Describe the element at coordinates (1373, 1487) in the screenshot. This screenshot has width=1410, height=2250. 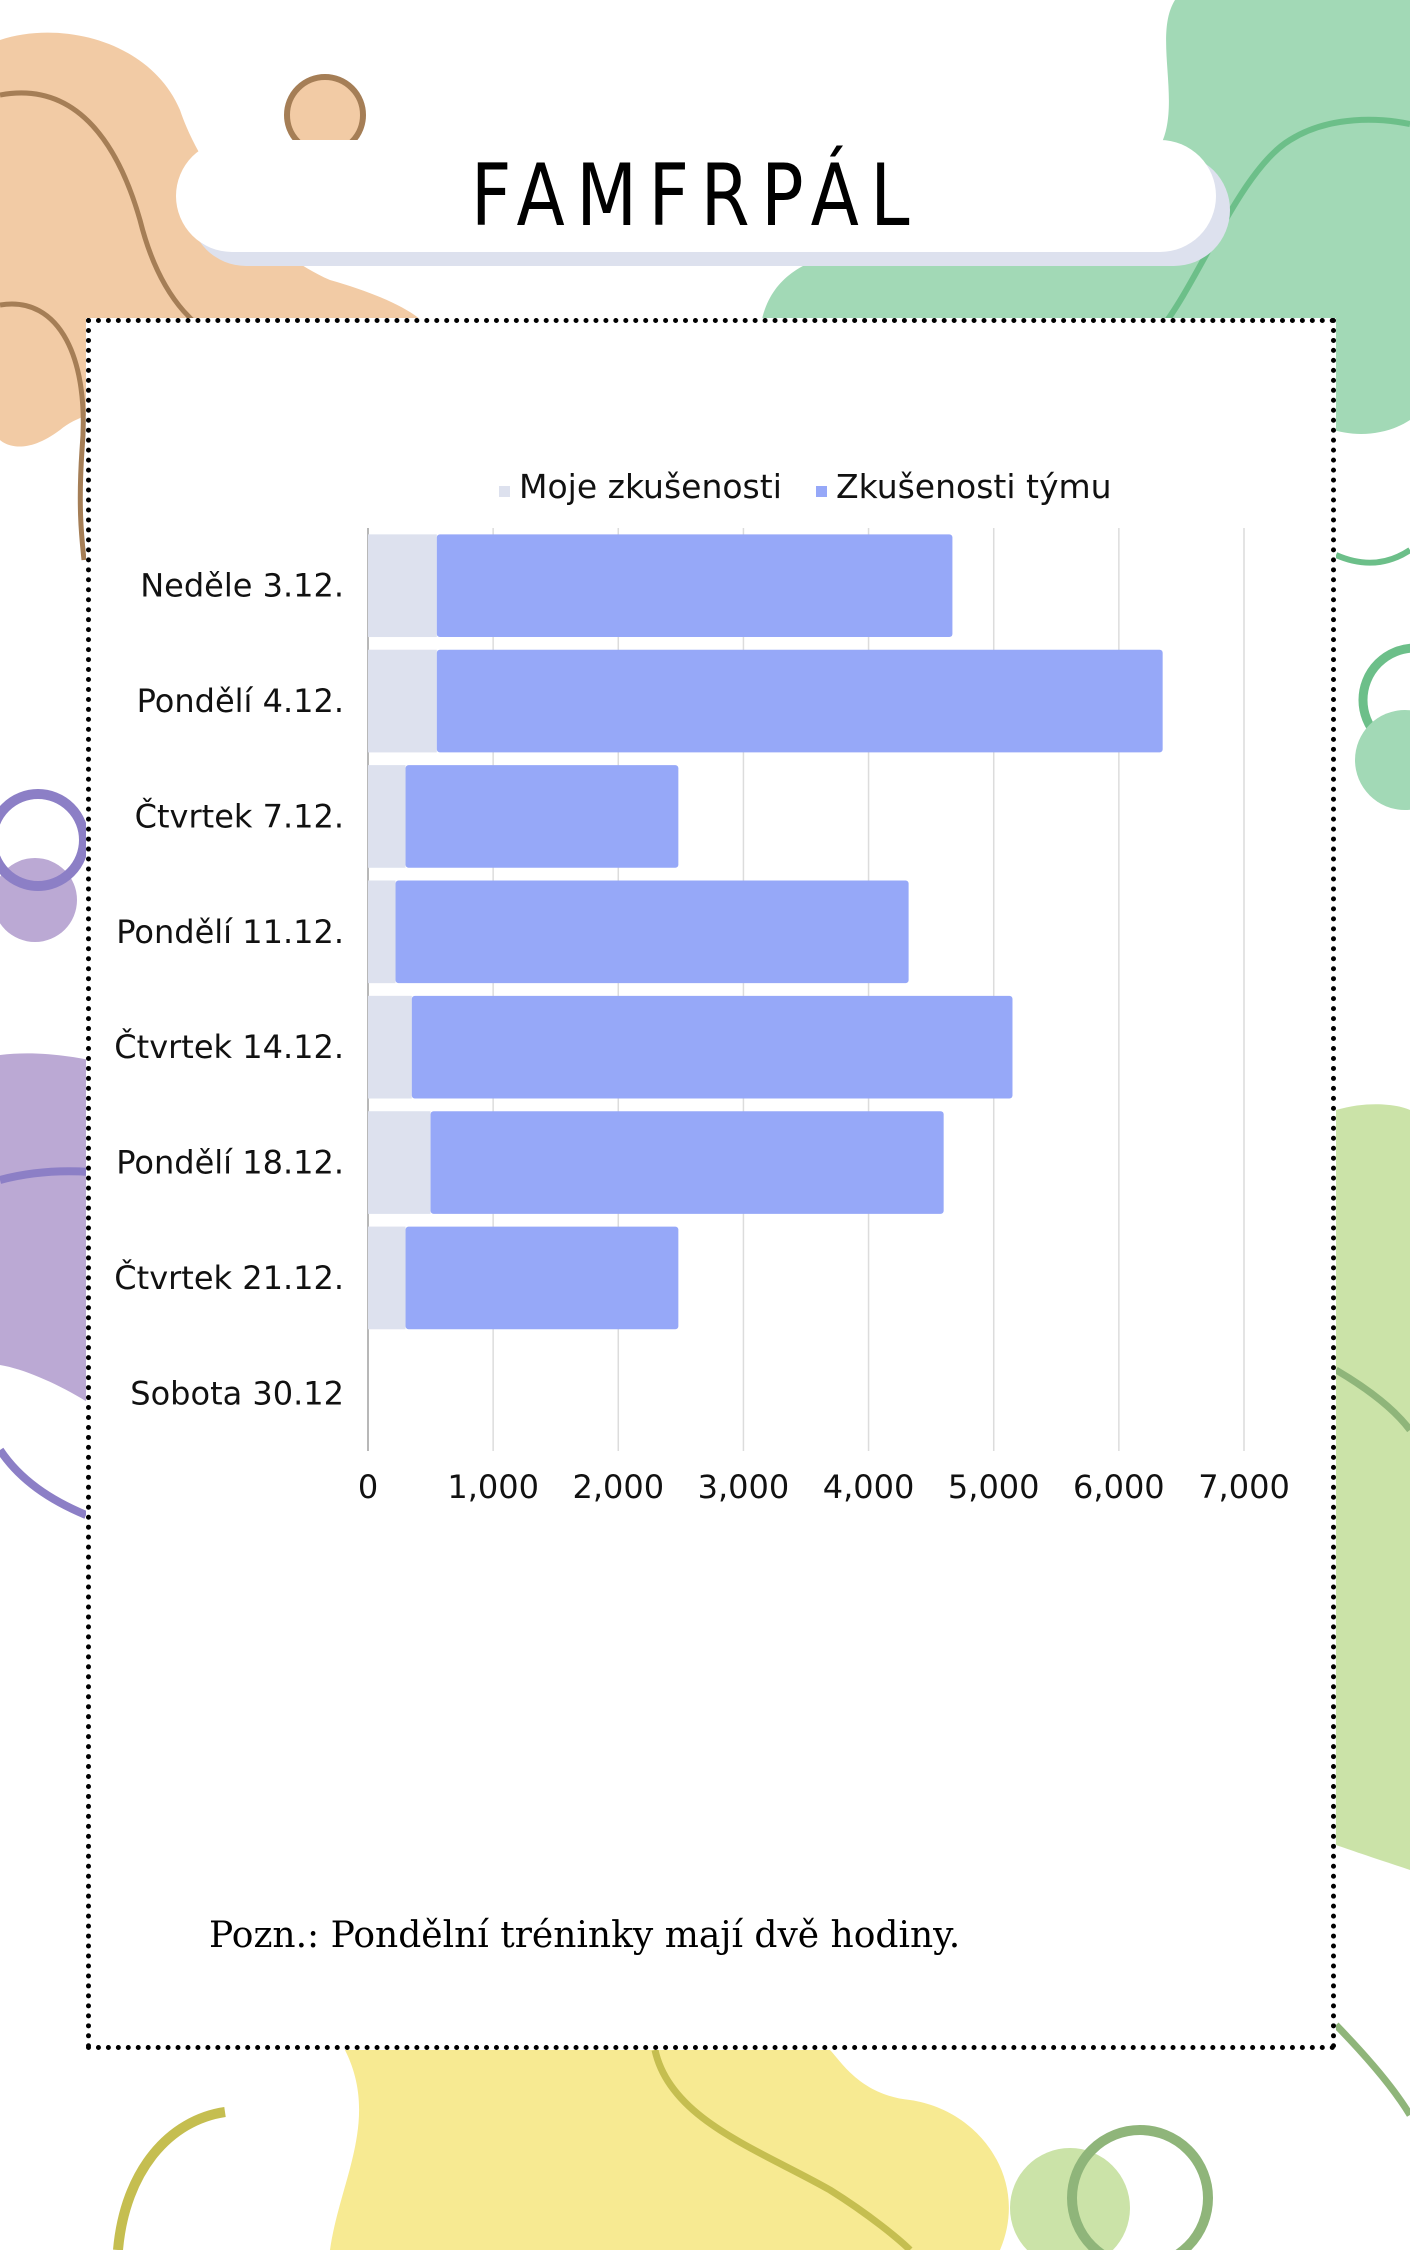
I see `lime-blob` at that location.